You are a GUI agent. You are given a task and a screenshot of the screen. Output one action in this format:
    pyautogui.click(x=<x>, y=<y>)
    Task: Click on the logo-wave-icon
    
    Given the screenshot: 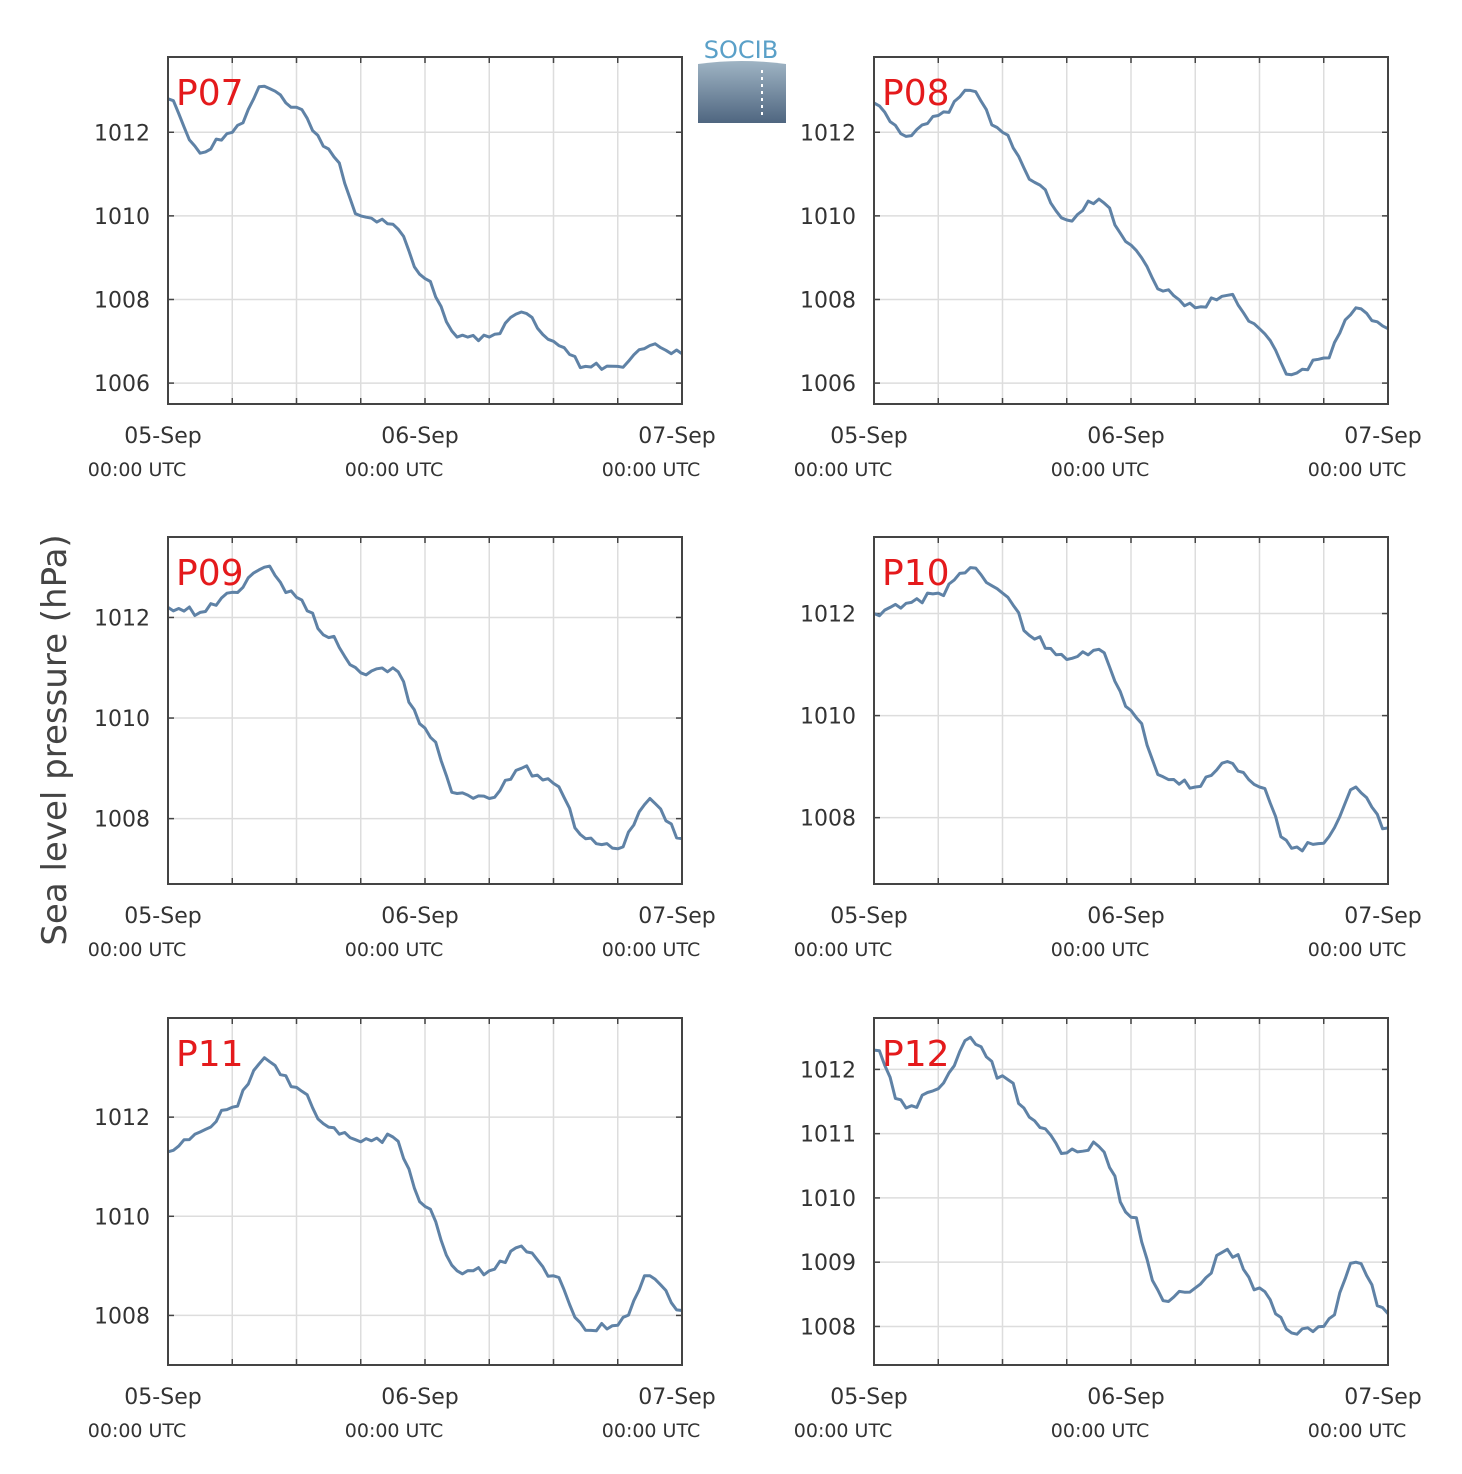 What is the action you would take?
    pyautogui.click(x=742, y=92)
    